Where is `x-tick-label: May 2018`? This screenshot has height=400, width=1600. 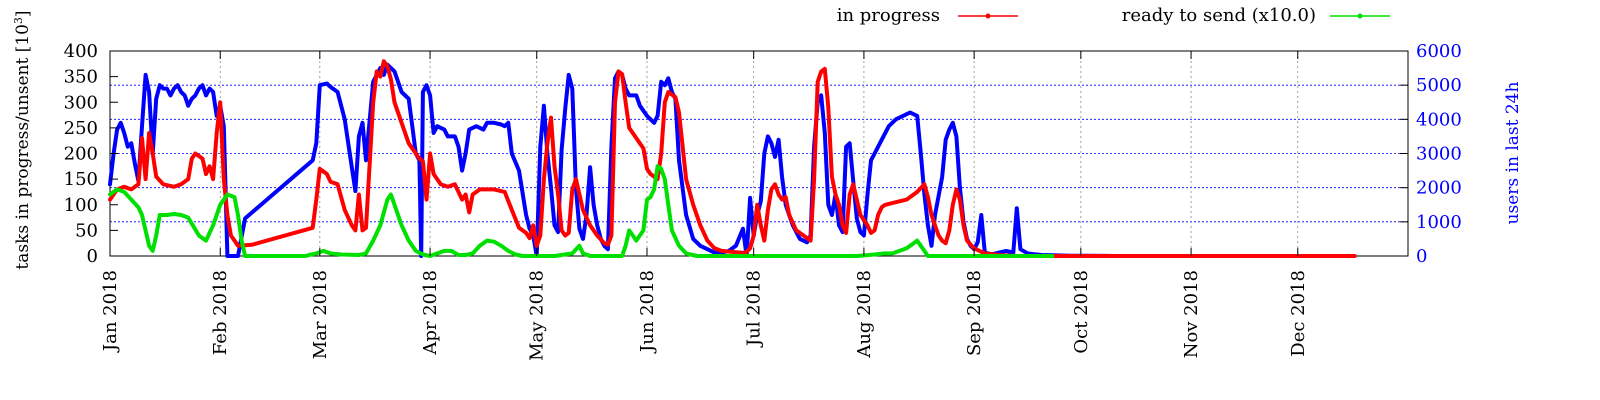 x-tick-label: May 2018 is located at coordinates (537, 315).